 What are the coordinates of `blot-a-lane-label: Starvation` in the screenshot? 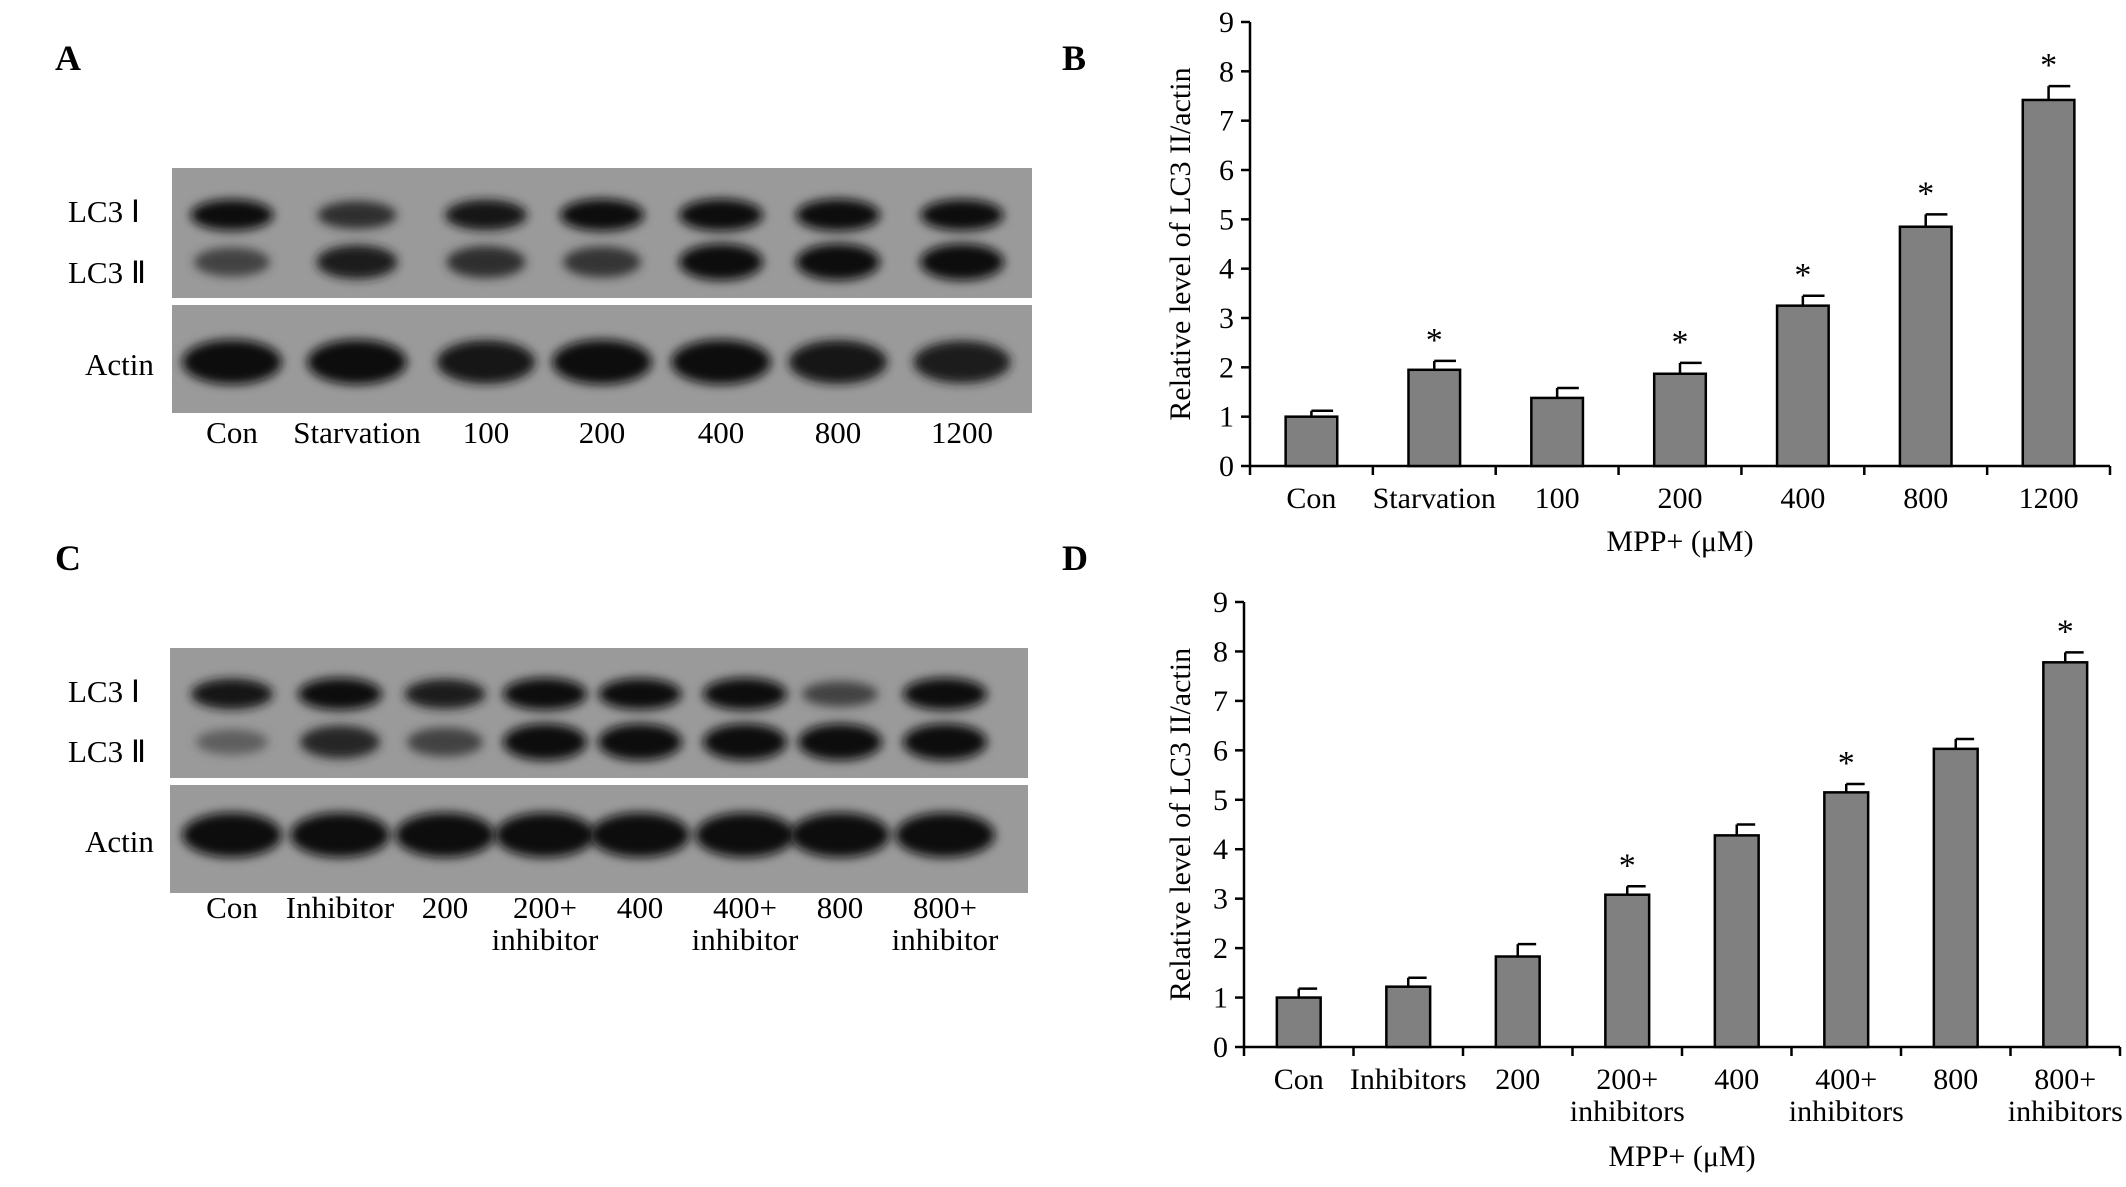 It's located at (357, 432).